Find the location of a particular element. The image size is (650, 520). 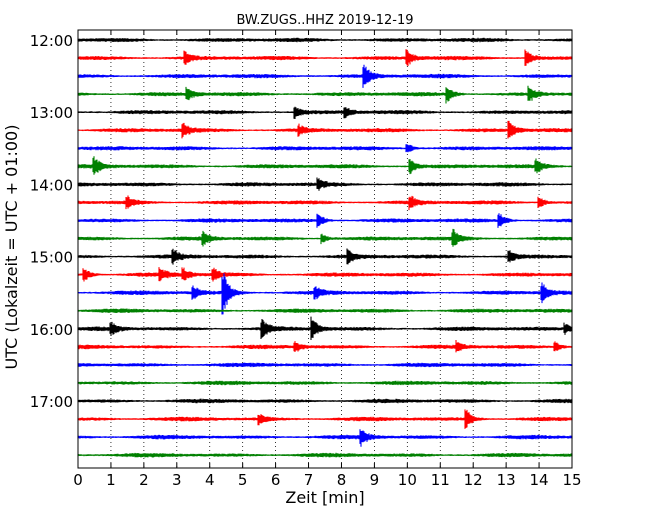

y-tick-label: 15:00 is located at coordinates (51, 258).